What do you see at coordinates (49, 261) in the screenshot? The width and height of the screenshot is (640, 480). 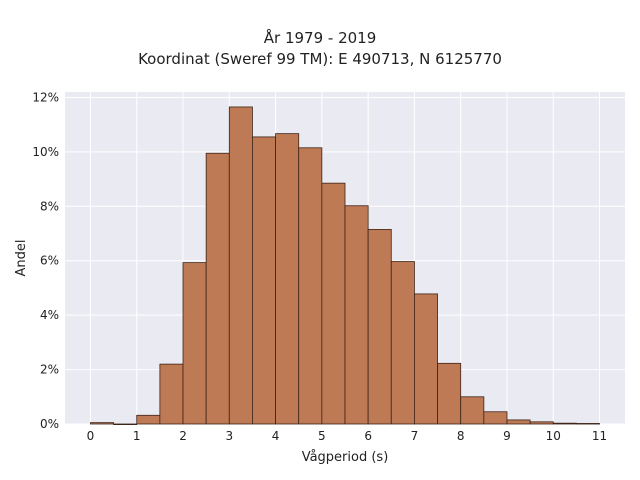 I see `y-tick-label: 6%` at bounding box center [49, 261].